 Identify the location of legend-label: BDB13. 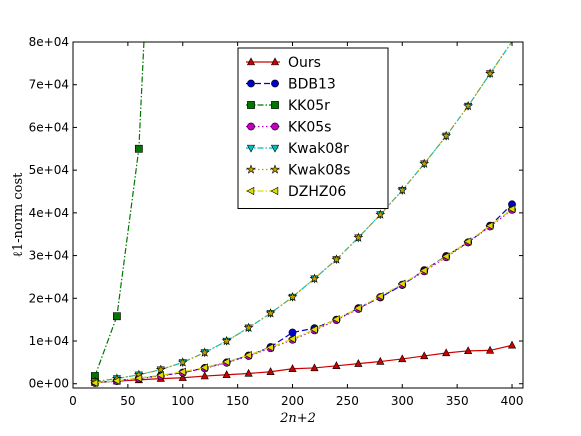
(312, 85).